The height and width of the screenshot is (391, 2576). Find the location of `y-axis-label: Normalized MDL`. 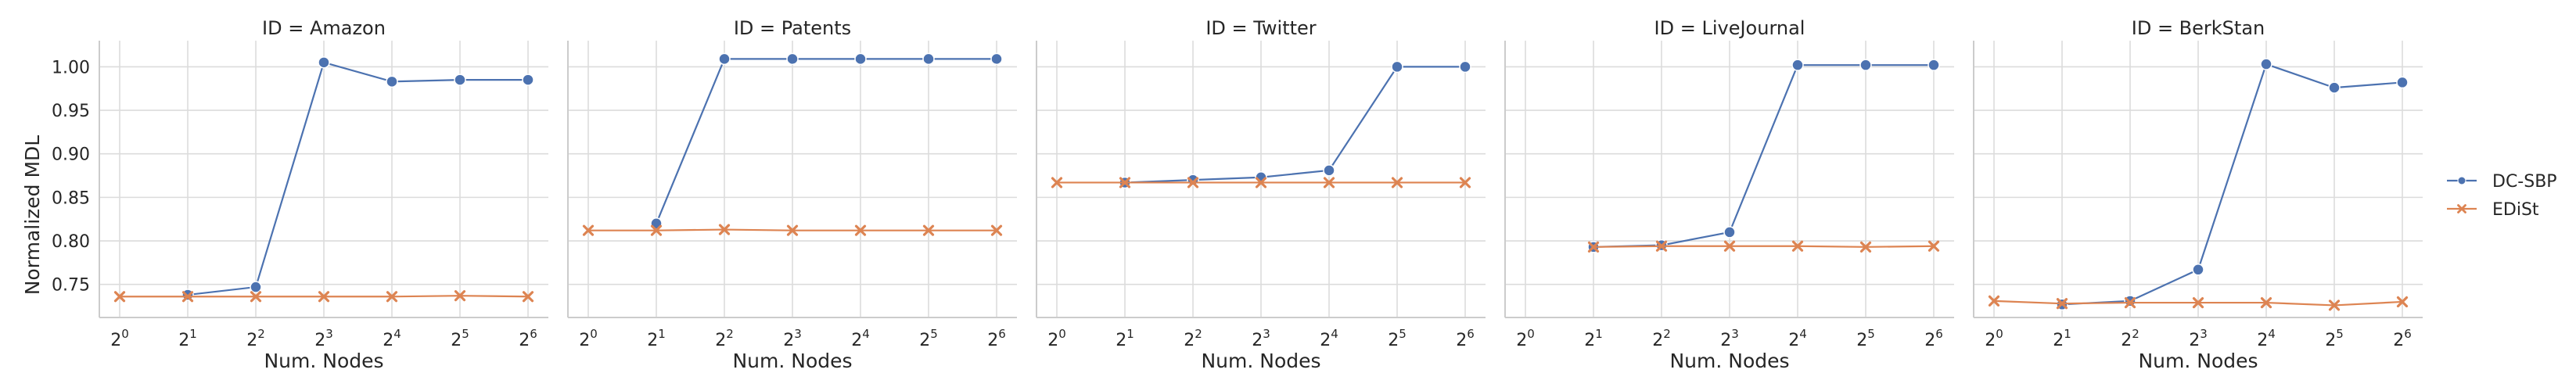

y-axis-label: Normalized MDL is located at coordinates (32, 215).